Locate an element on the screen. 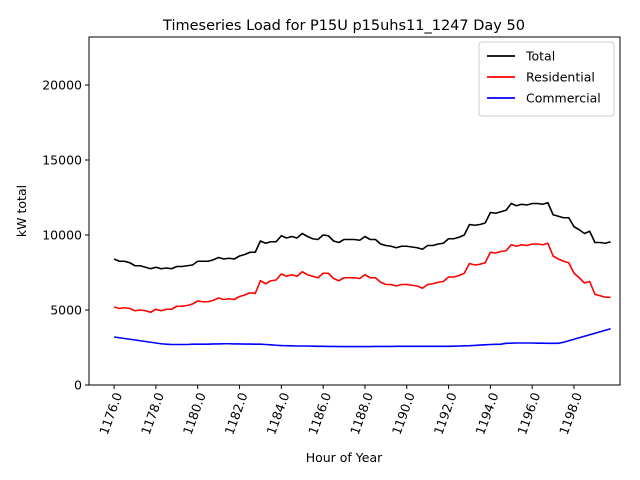 This screenshot has height=480, width=640. legend: Total Residential Commercial is located at coordinates (546, 79).